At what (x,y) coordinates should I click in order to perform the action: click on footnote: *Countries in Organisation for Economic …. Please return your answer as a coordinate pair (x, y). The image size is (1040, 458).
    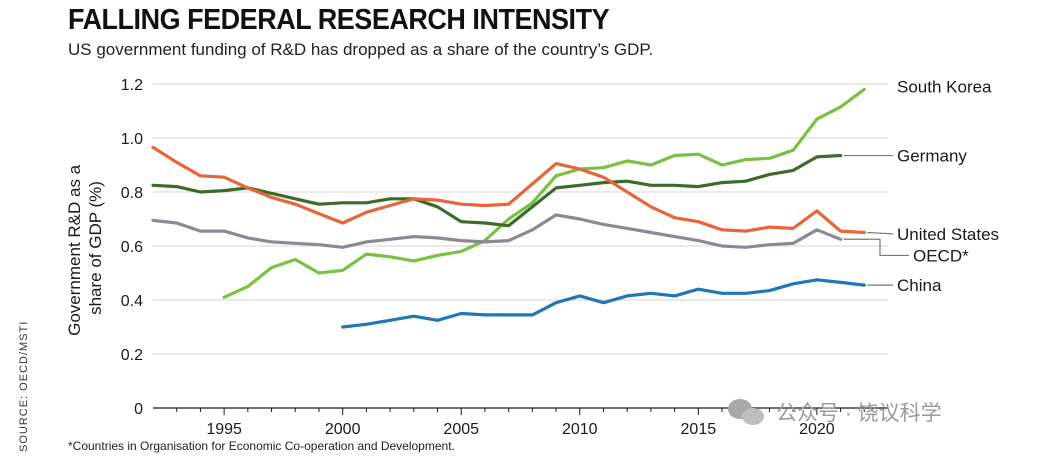
    Looking at the image, I should click on (261, 446).